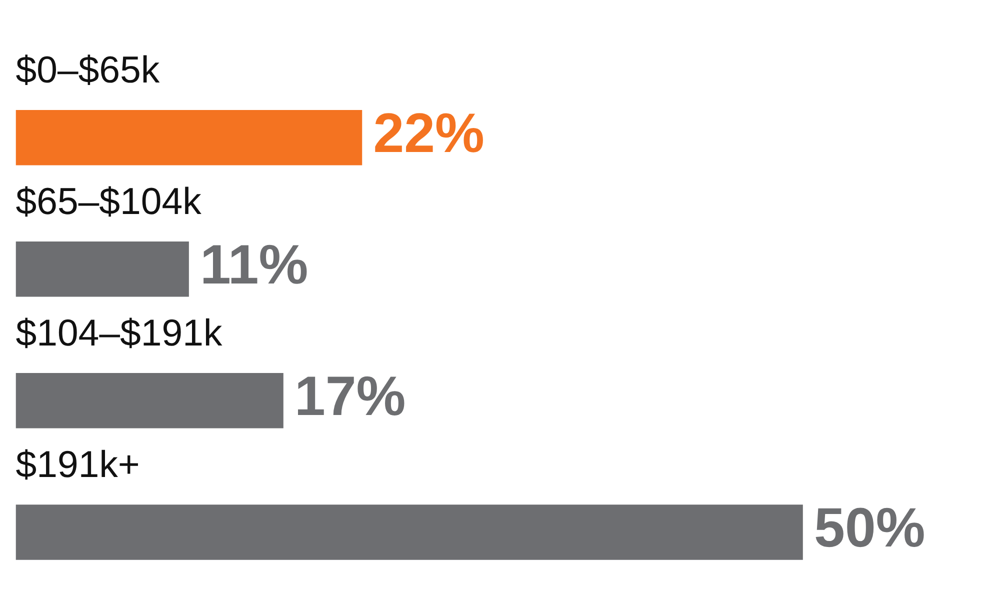 The image size is (984, 604). What do you see at coordinates (255, 264) in the screenshot?
I see `data-label: 11%` at bounding box center [255, 264].